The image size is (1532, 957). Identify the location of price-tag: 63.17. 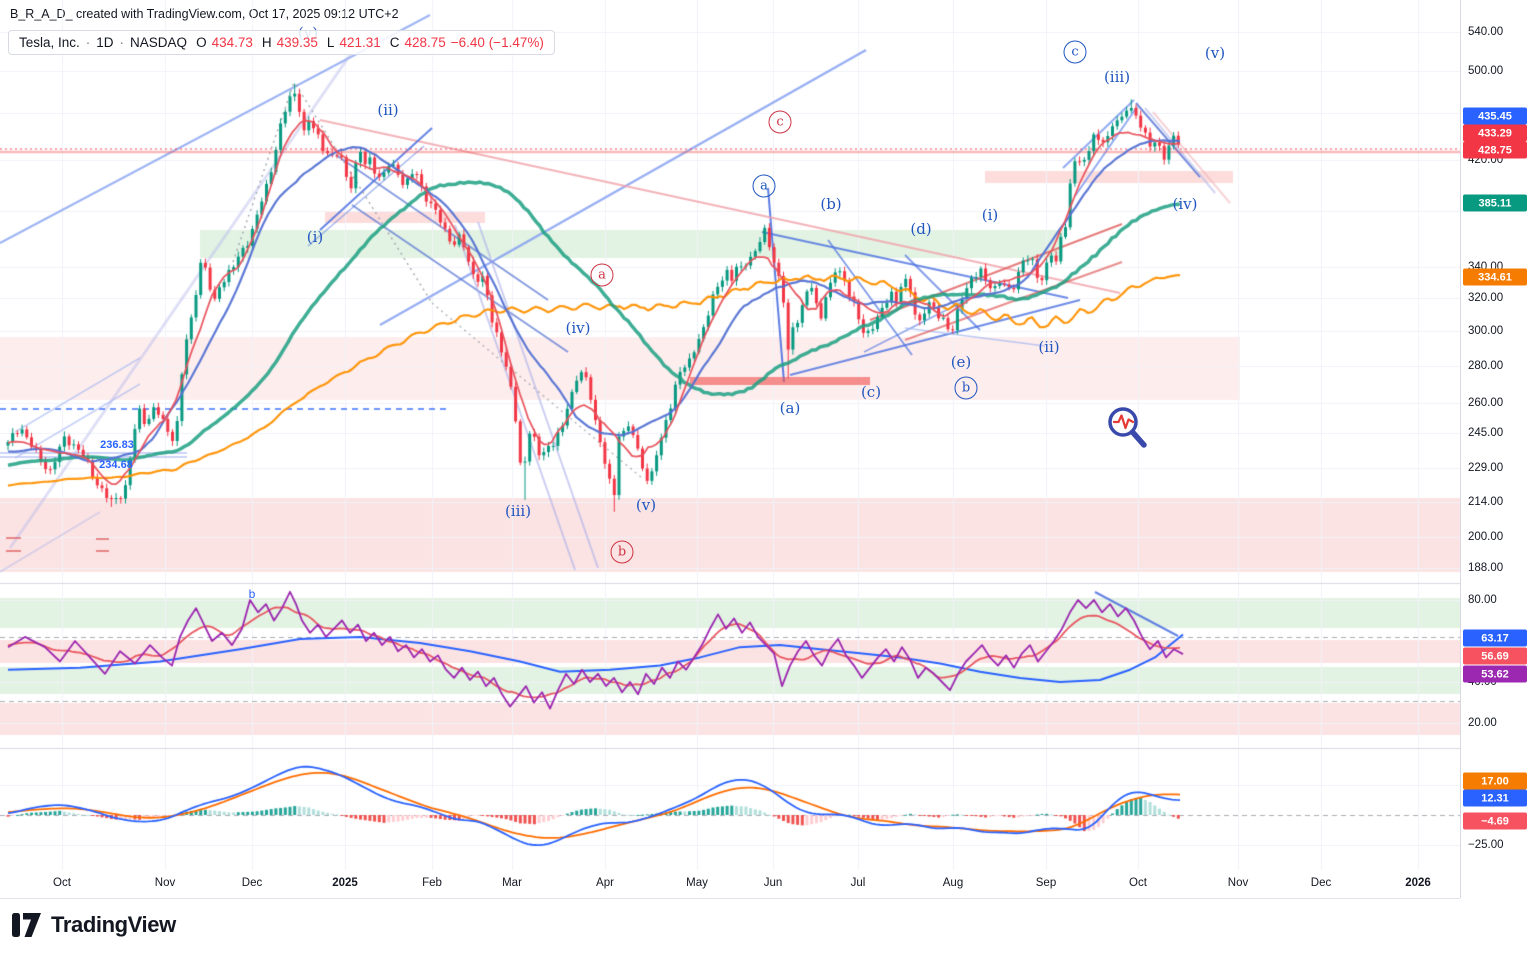
(1495, 638).